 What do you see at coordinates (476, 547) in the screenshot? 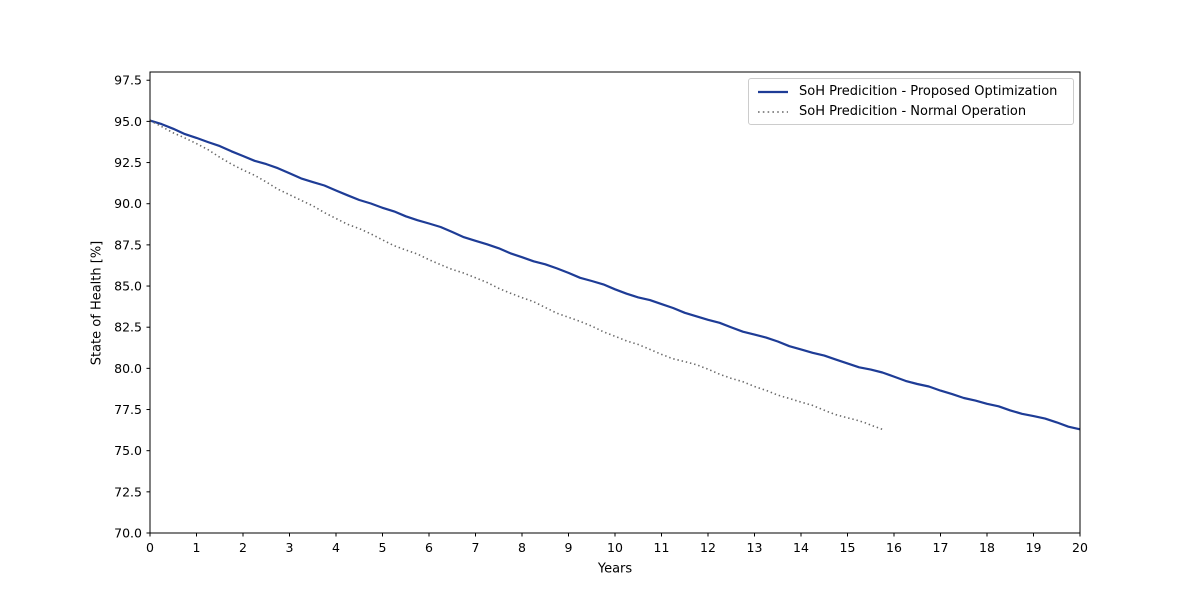
I see `x-tick-label: 7` at bounding box center [476, 547].